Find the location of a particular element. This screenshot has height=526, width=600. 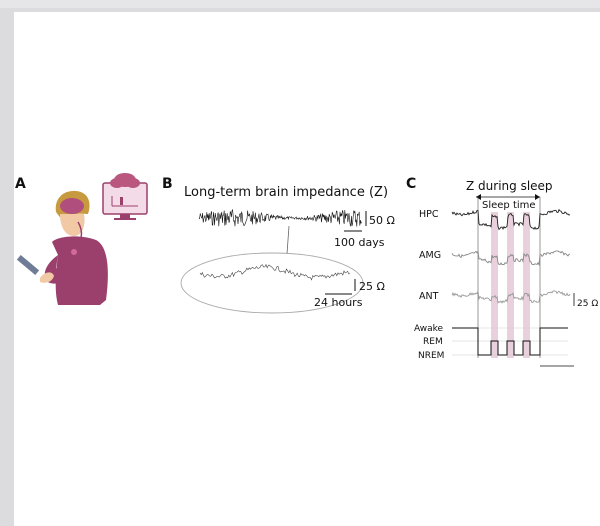

hypnogram is located at coordinates (510, 341).